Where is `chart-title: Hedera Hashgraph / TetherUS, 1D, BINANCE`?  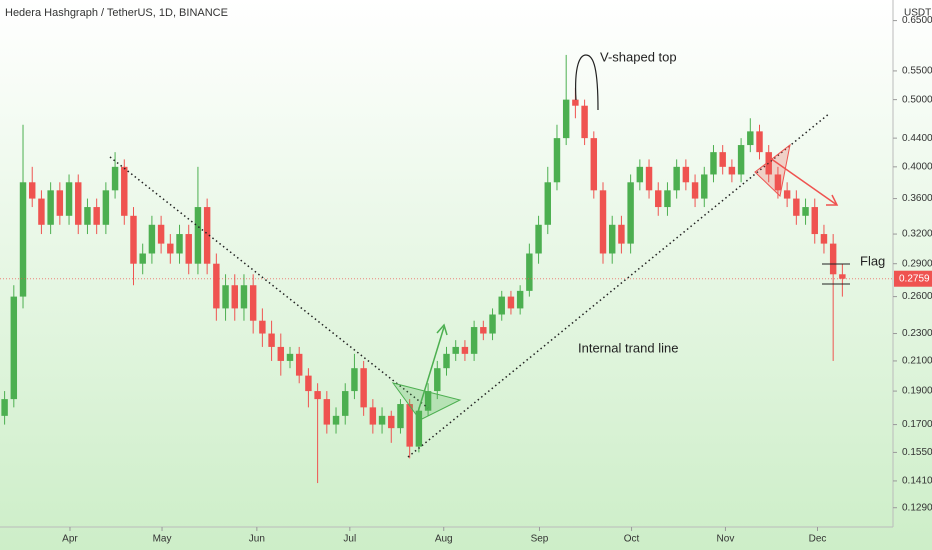 chart-title: Hedera Hashgraph / TetherUS, 1D, BINANCE is located at coordinates (116, 13).